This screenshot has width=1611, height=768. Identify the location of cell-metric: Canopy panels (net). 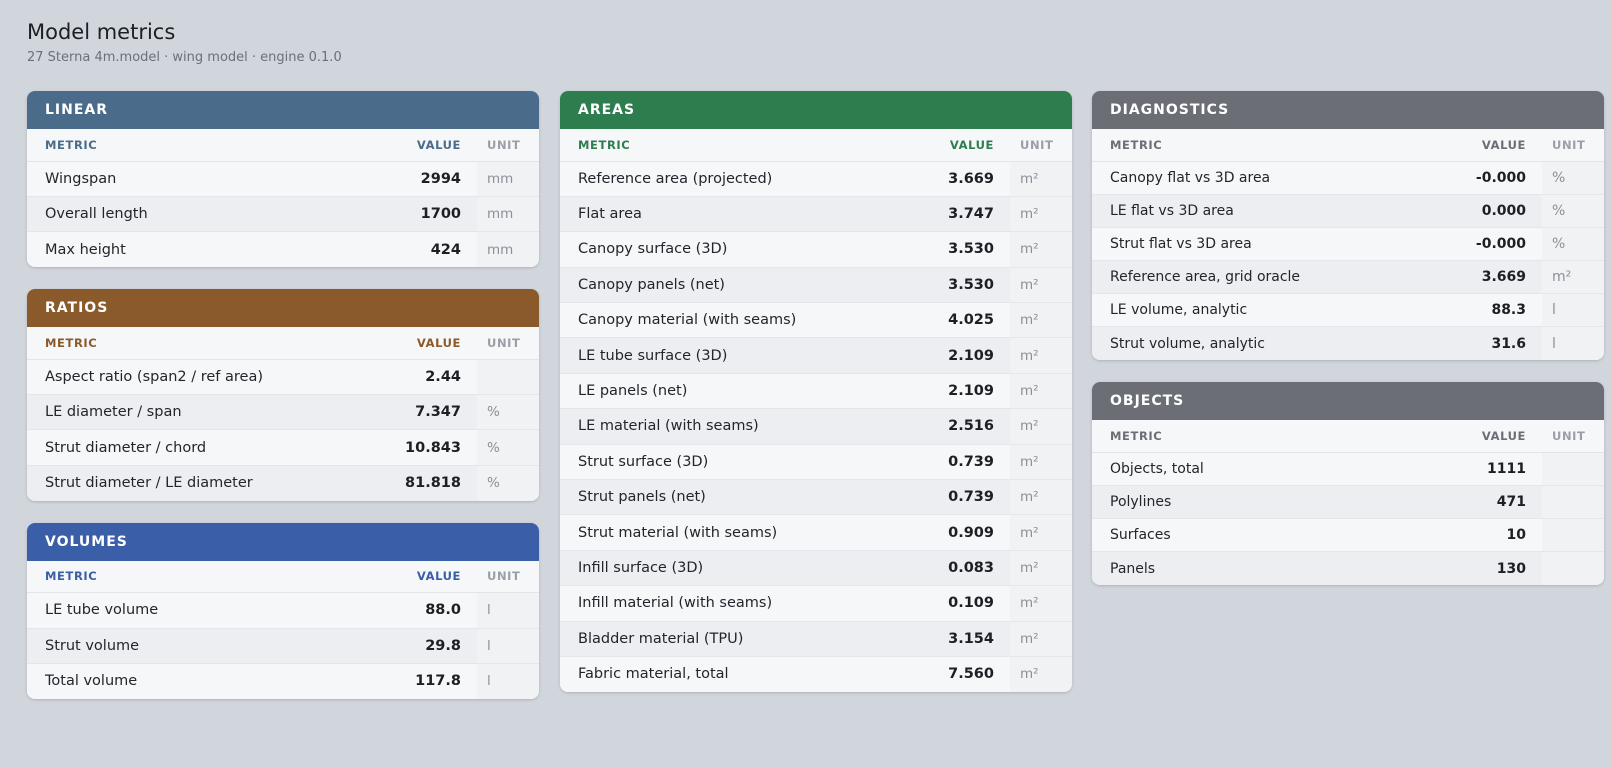
(725, 284).